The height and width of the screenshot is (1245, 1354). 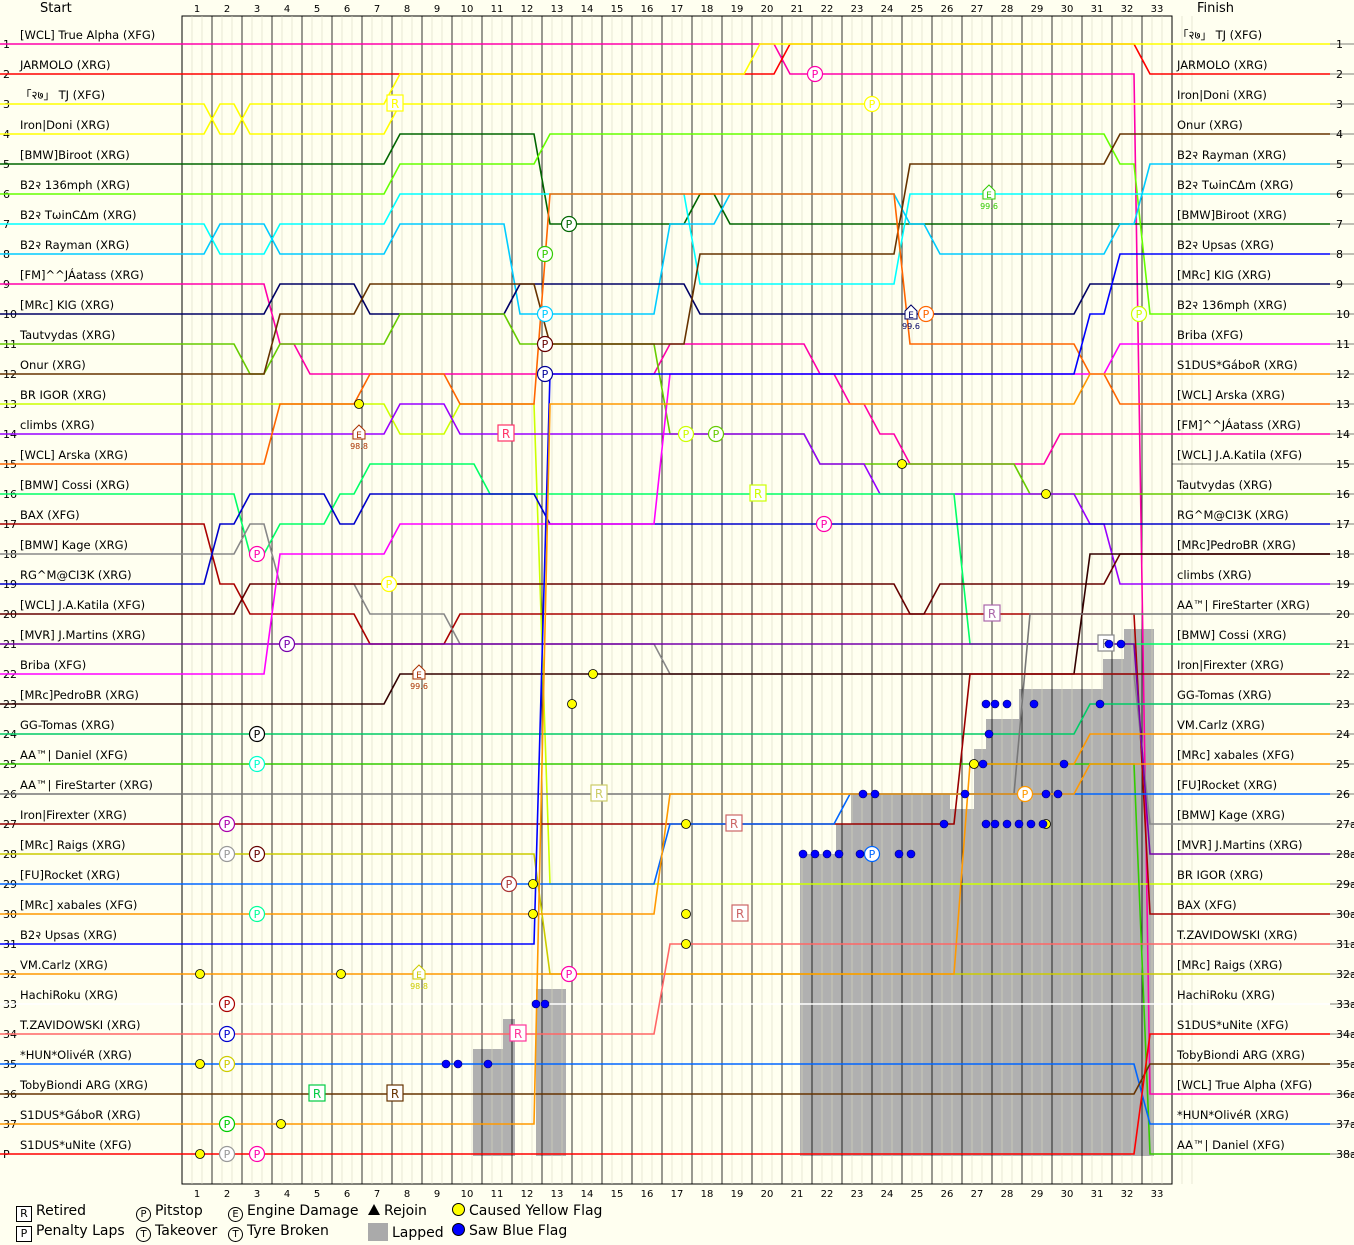 I want to click on lap-tick-bottom: 16, so click(x=647, y=1194).